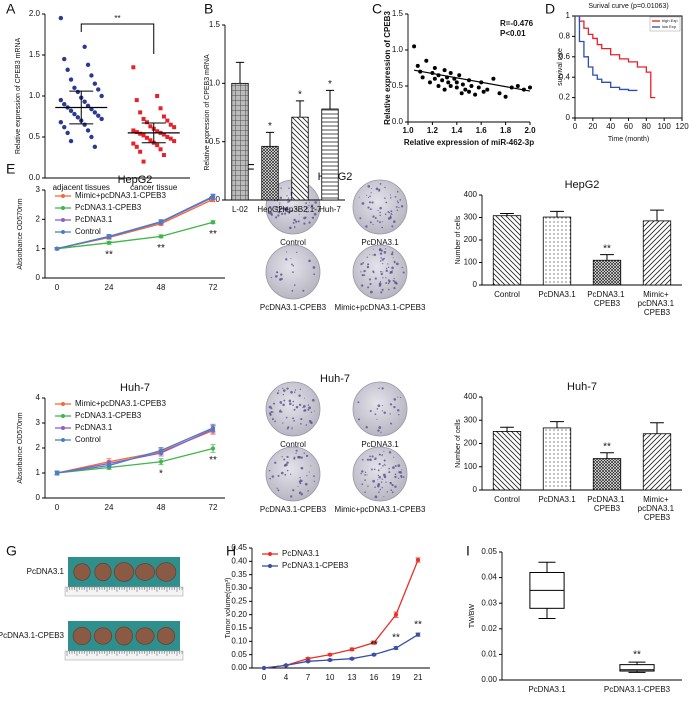 This screenshot has width=690, height=711. I want to click on x-tick-label: 24, so click(109, 507).